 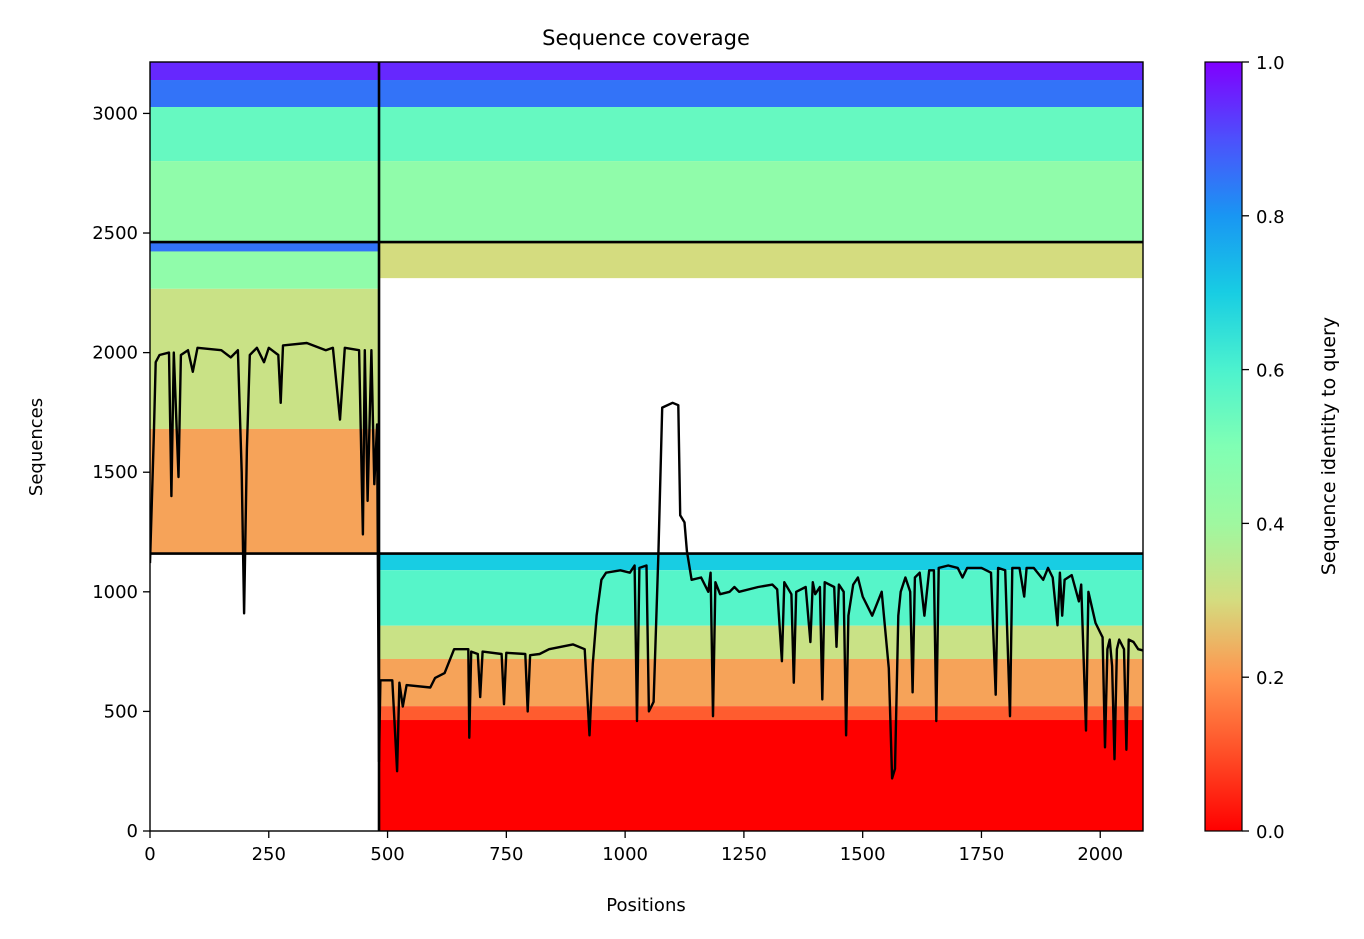 What do you see at coordinates (1263, 448) in the screenshot?
I see `colorbar-ticks: 0.0 0.2 0.4 0.6 0.8 1.0` at bounding box center [1263, 448].